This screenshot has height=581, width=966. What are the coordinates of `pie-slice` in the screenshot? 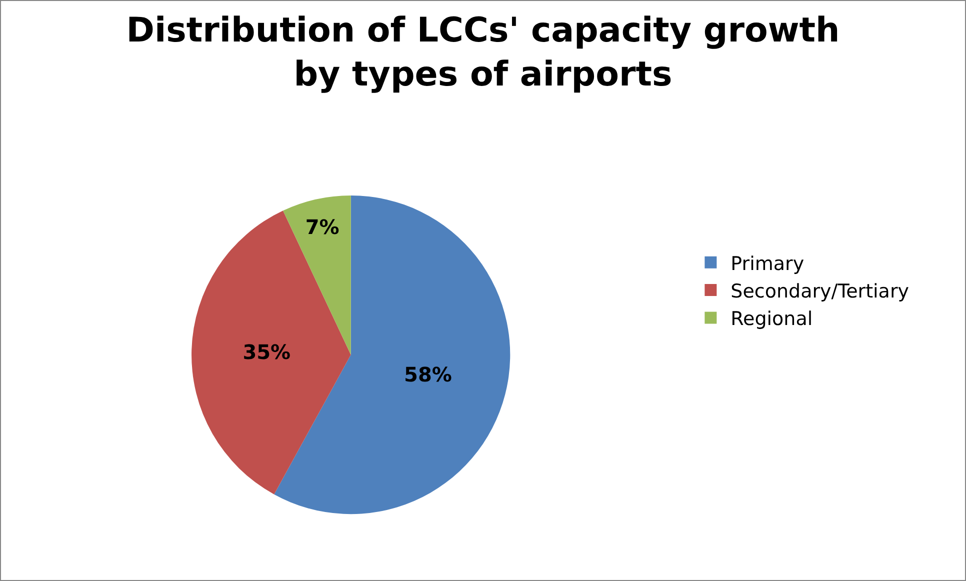 It's located at (271, 352).